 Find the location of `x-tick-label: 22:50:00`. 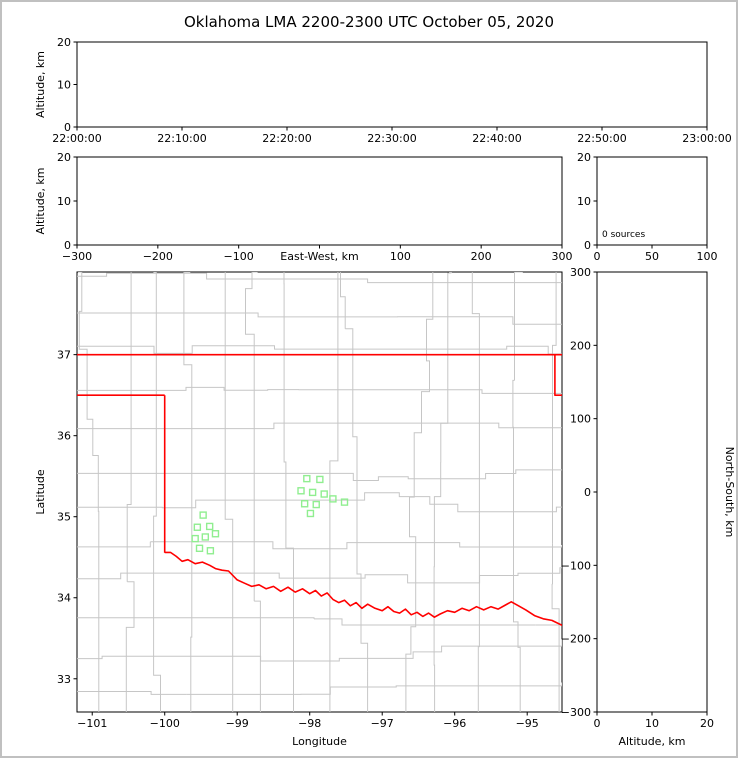

x-tick-label: 22:50:00 is located at coordinates (601, 138).